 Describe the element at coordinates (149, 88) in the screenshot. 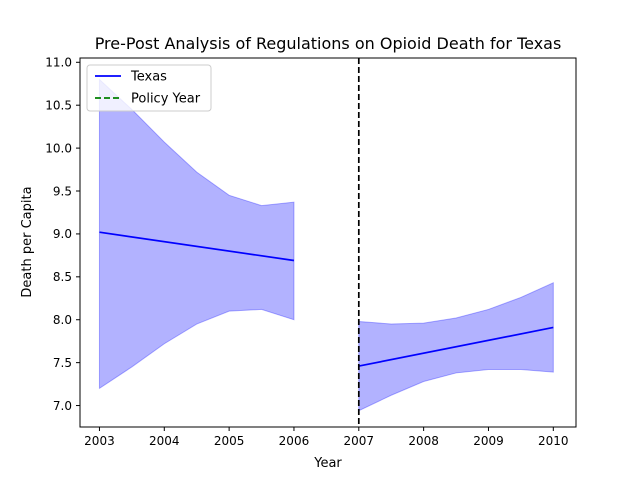

I see `legend: Texas Policy Year` at that location.